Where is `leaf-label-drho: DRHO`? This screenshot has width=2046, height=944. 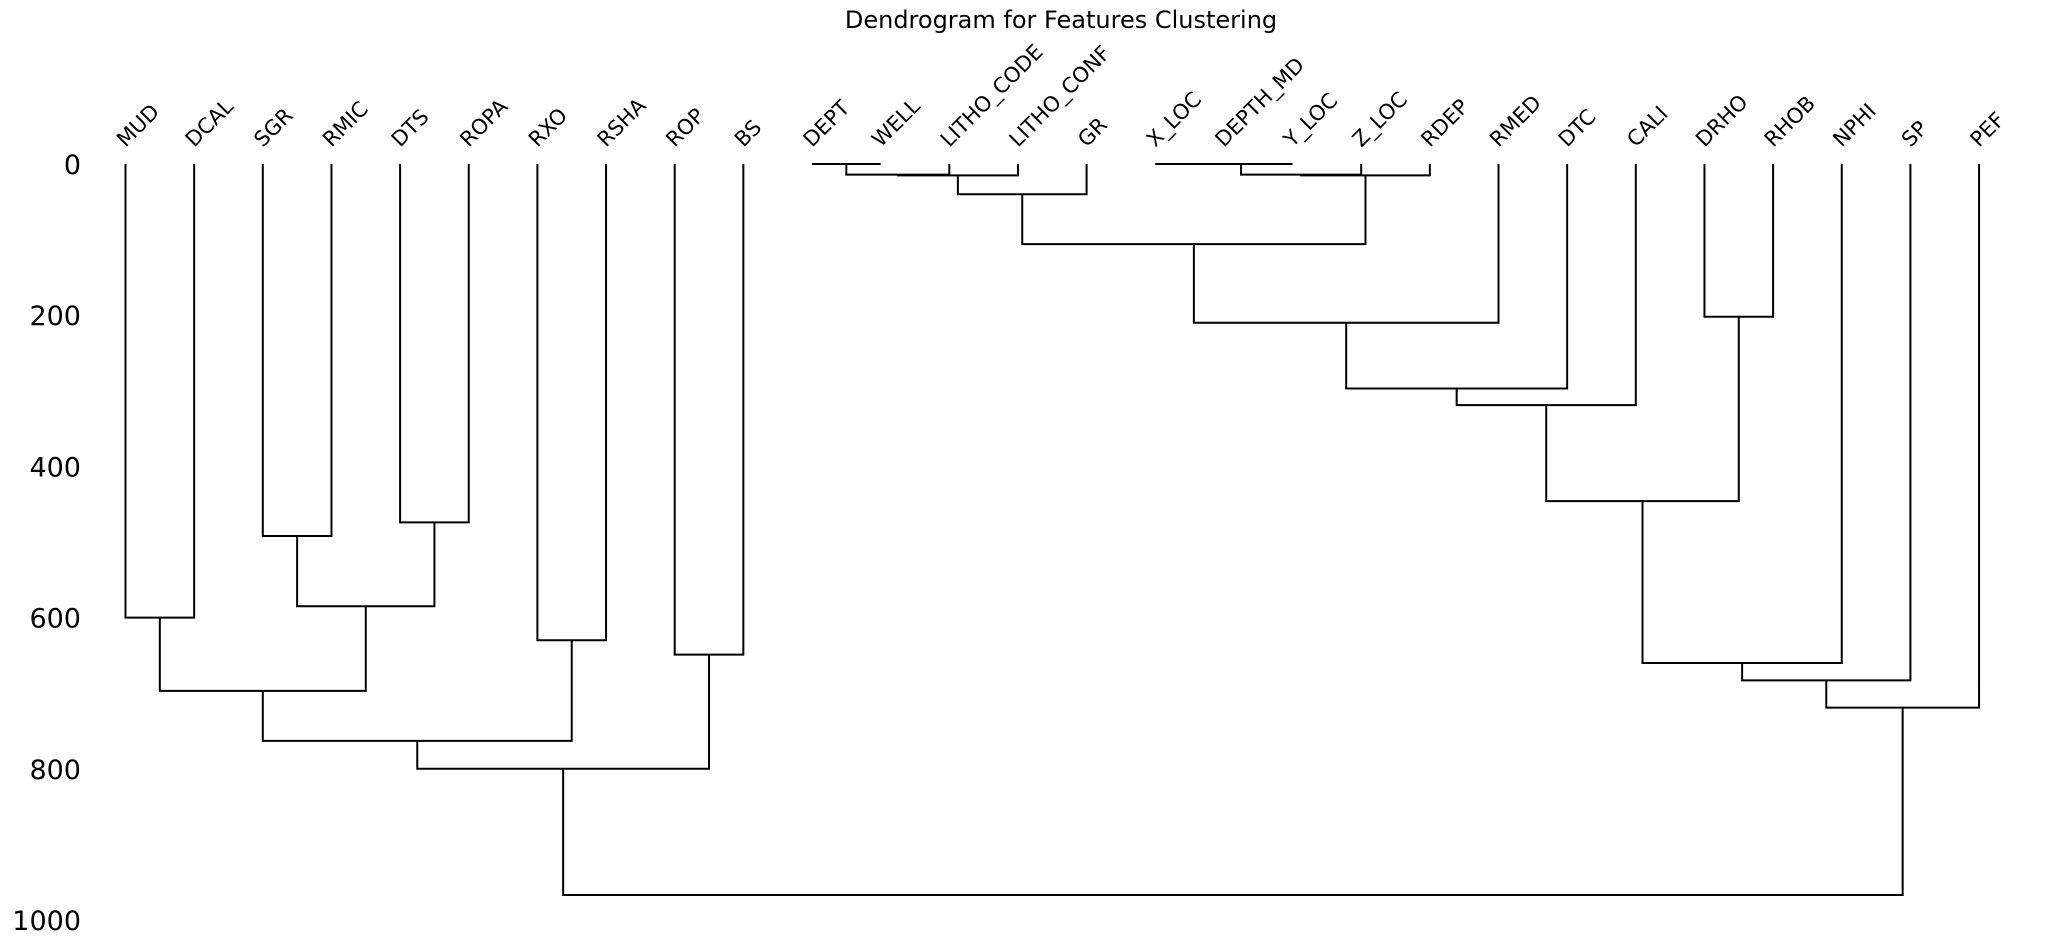 leaf-label-drho: DRHO is located at coordinates (1722, 121).